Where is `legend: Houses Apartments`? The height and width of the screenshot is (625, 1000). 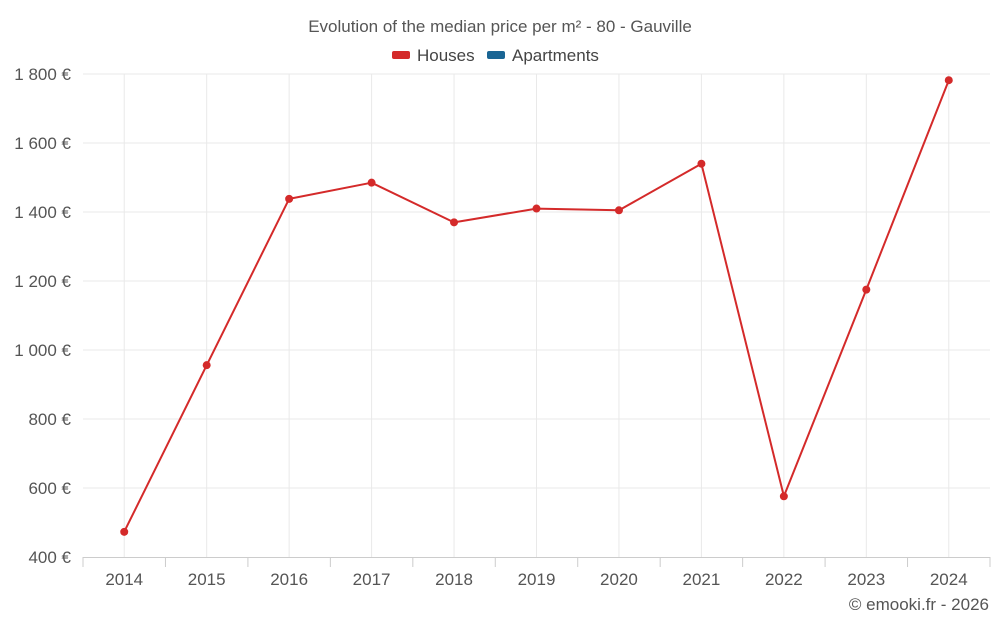 legend: Houses Apartments is located at coordinates (495, 55).